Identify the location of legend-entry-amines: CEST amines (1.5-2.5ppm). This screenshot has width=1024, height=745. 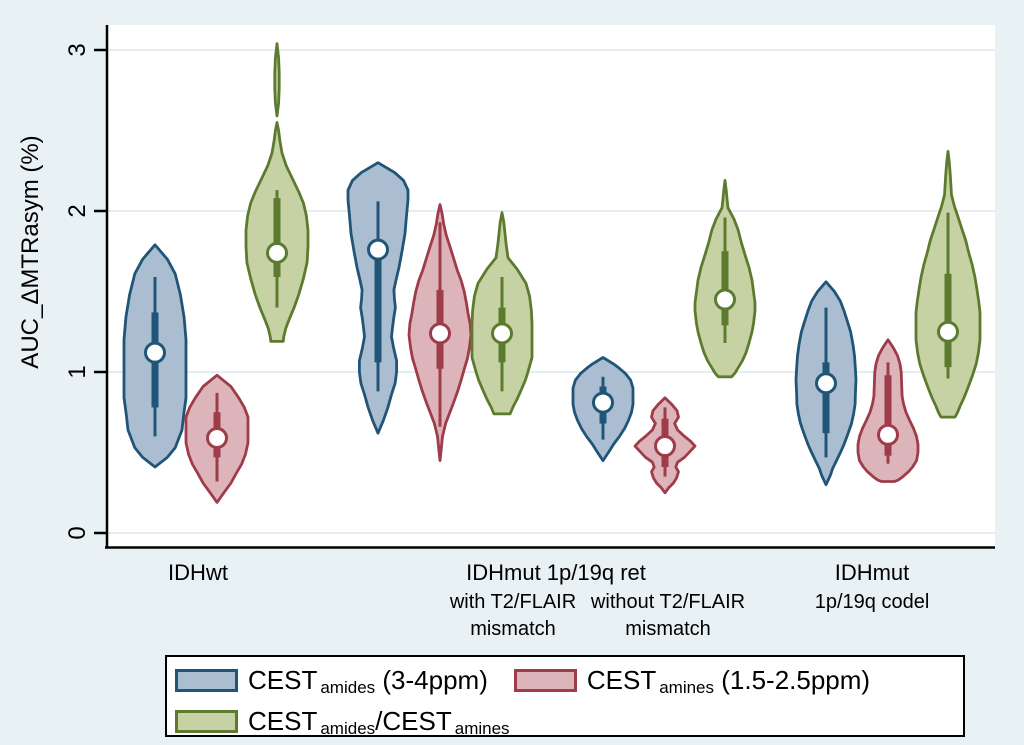
(692, 681).